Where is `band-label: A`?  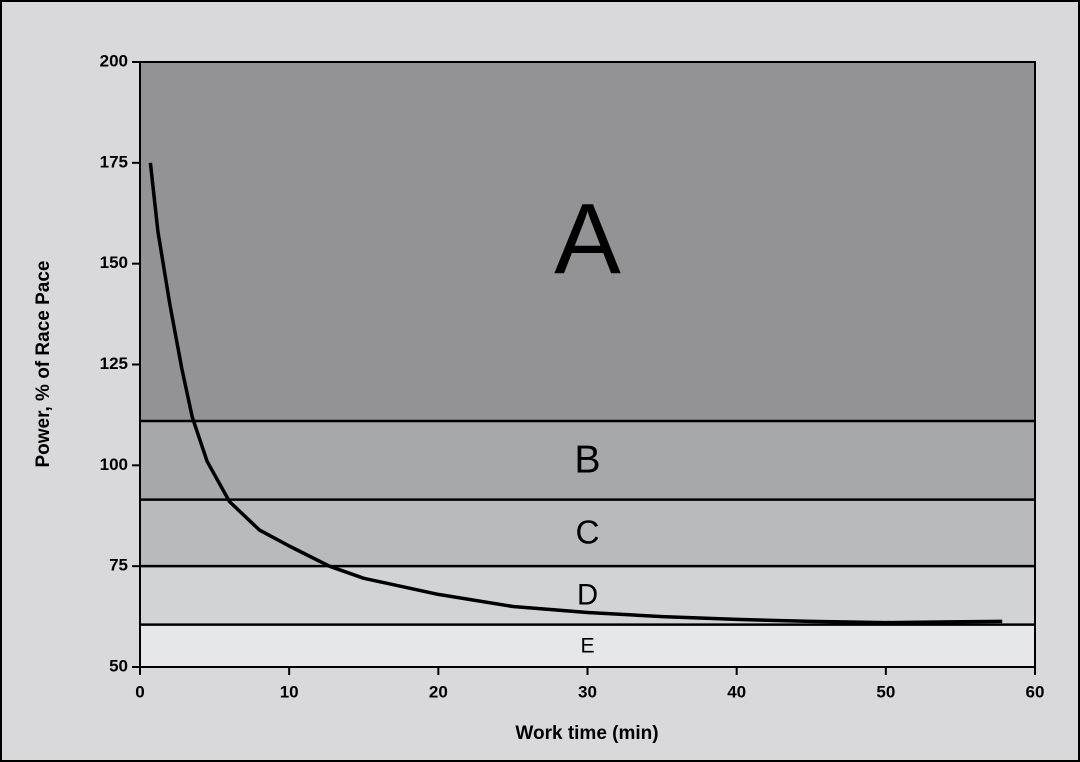 band-label: A is located at coordinates (587, 239).